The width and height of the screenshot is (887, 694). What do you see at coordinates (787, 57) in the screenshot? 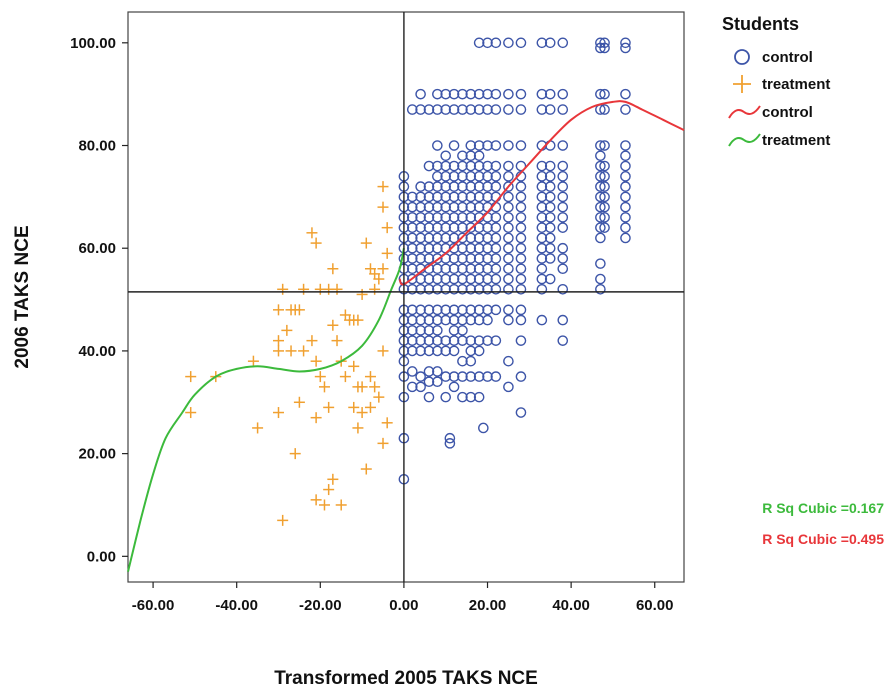
I see `legend-control-label: control` at bounding box center [787, 57].